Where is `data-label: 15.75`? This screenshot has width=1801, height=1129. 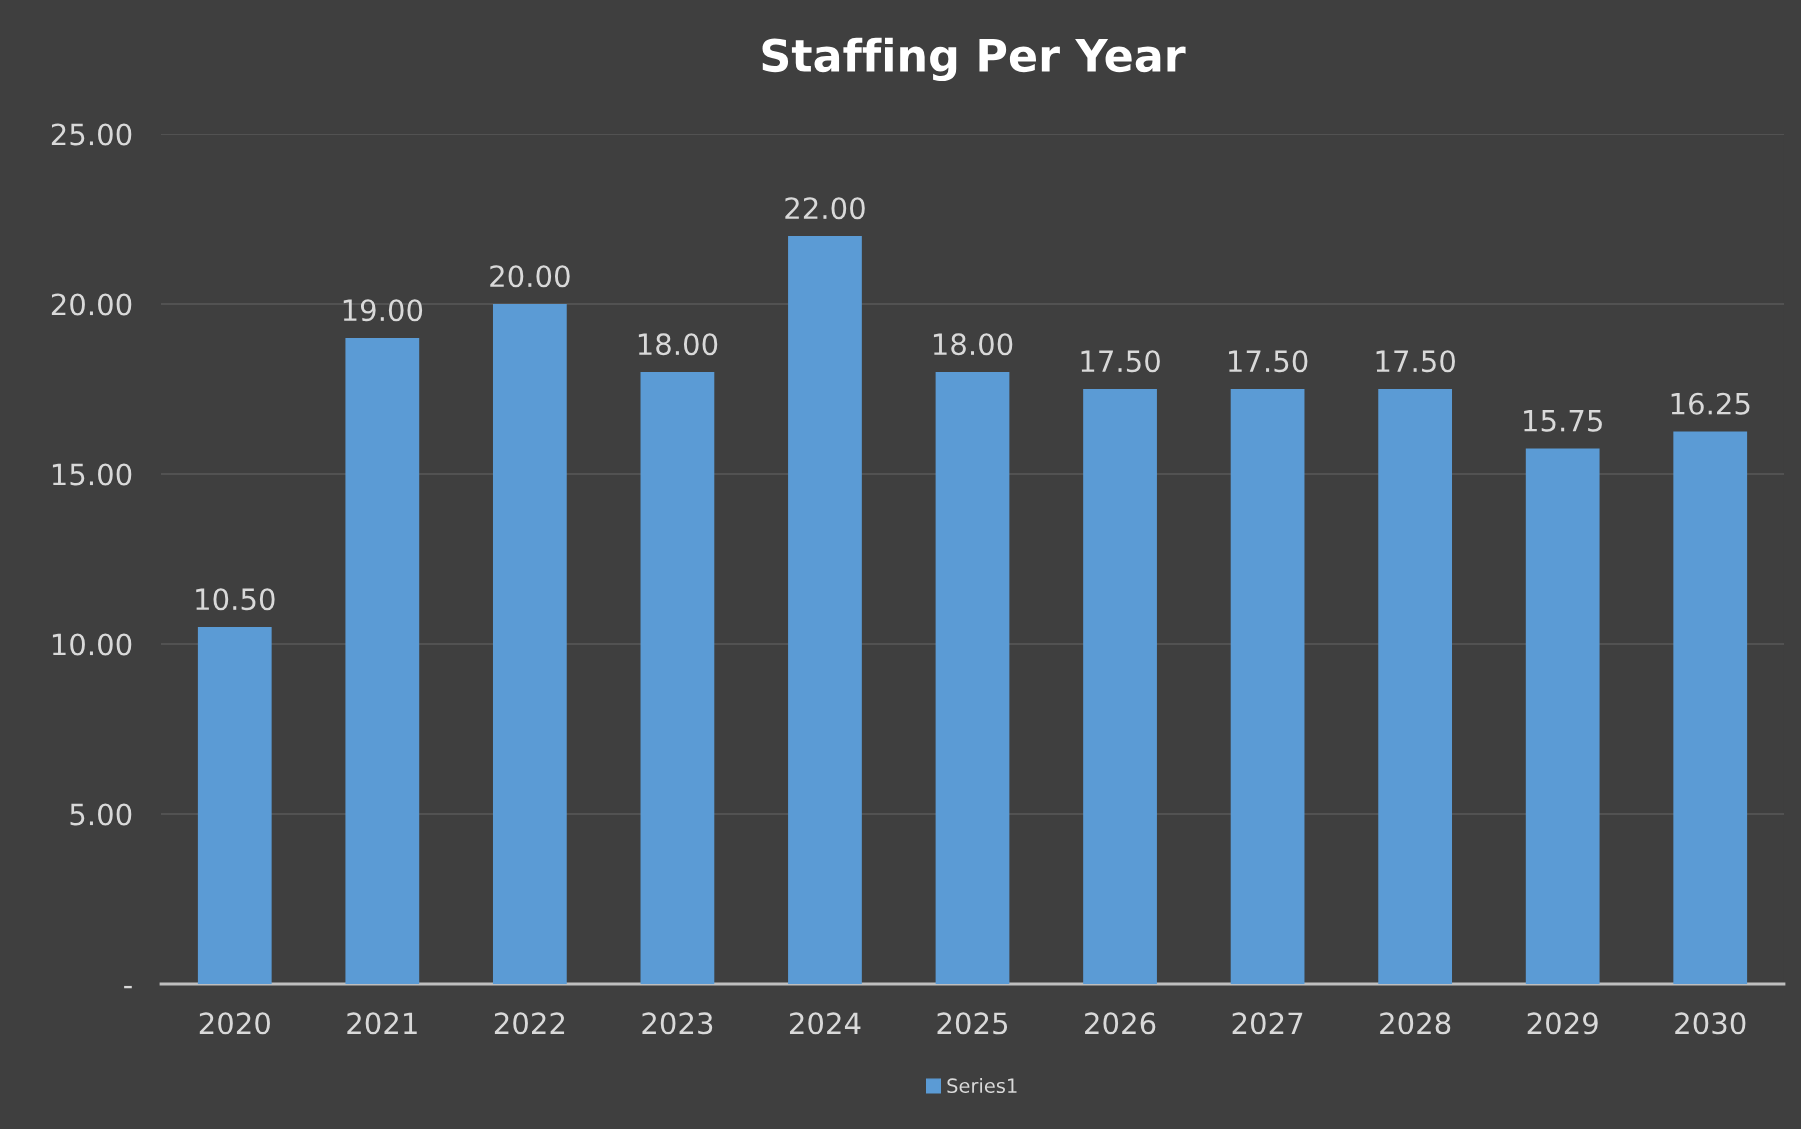 data-label: 15.75 is located at coordinates (1563, 421).